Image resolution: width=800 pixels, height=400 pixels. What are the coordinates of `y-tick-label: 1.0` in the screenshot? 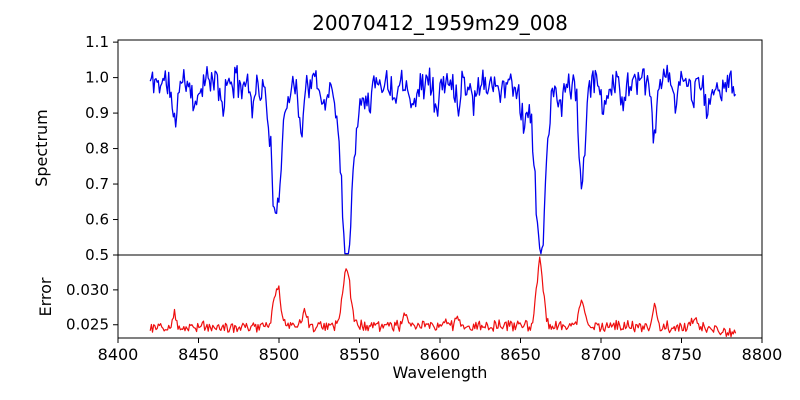 It's located at (97, 78).